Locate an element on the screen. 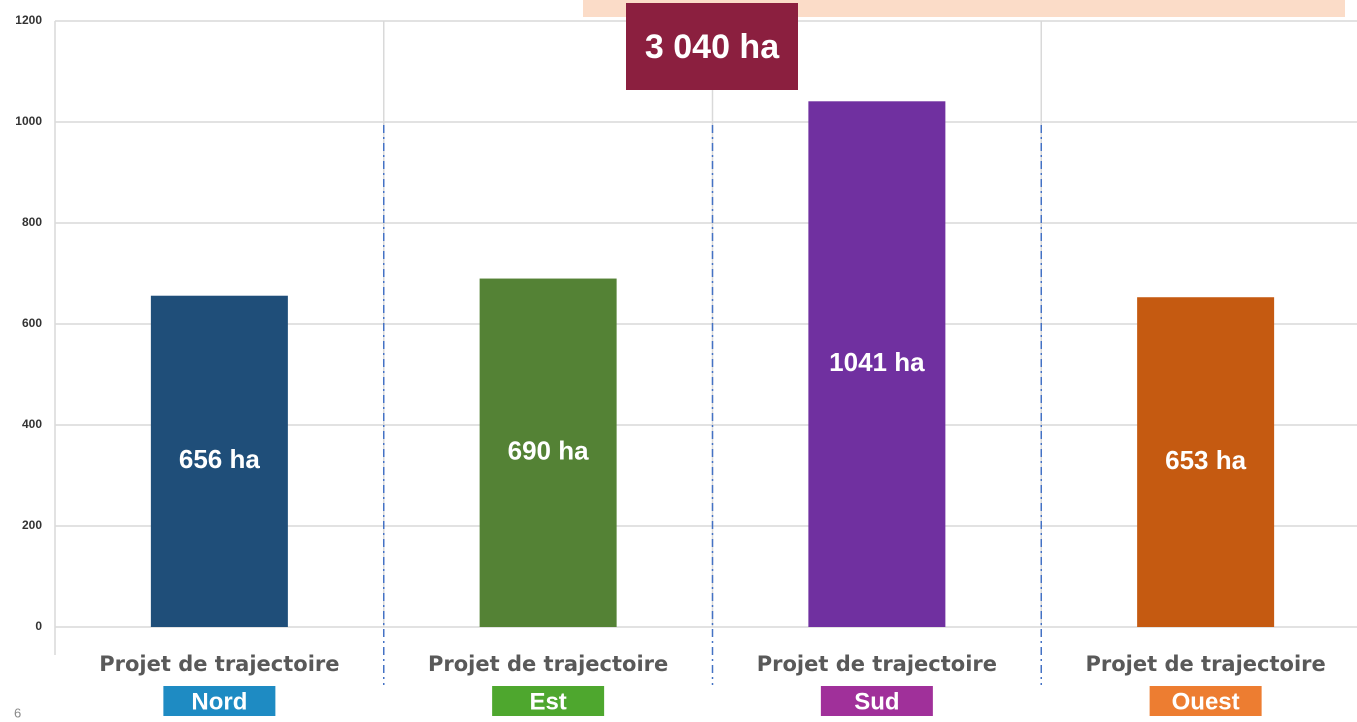  value-label: 690 ha is located at coordinates (548, 451).